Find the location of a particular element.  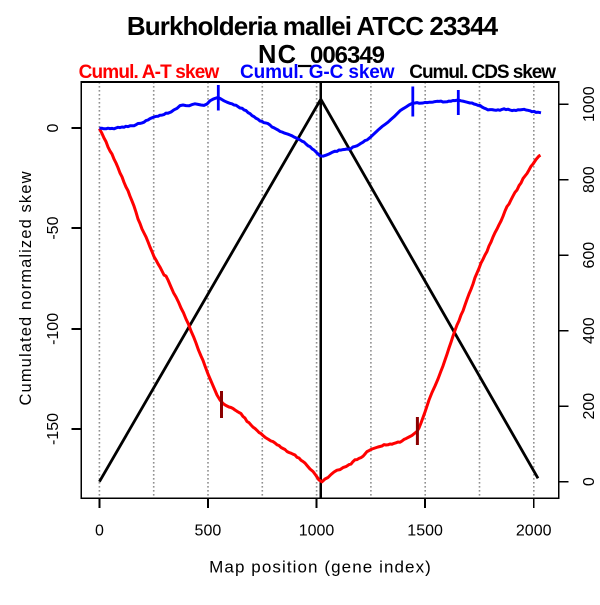

svg-text: Map position (gene index) is located at coordinates (320, 566).